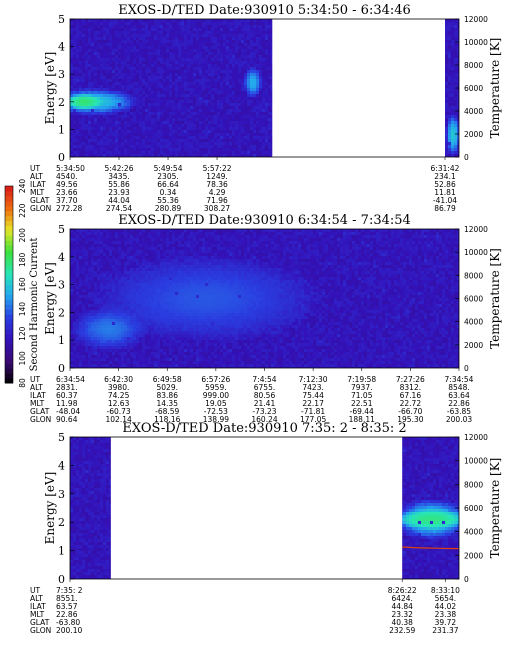  Describe the element at coordinates (61, 129) in the screenshot. I see `y-tick-label: 1` at that location.